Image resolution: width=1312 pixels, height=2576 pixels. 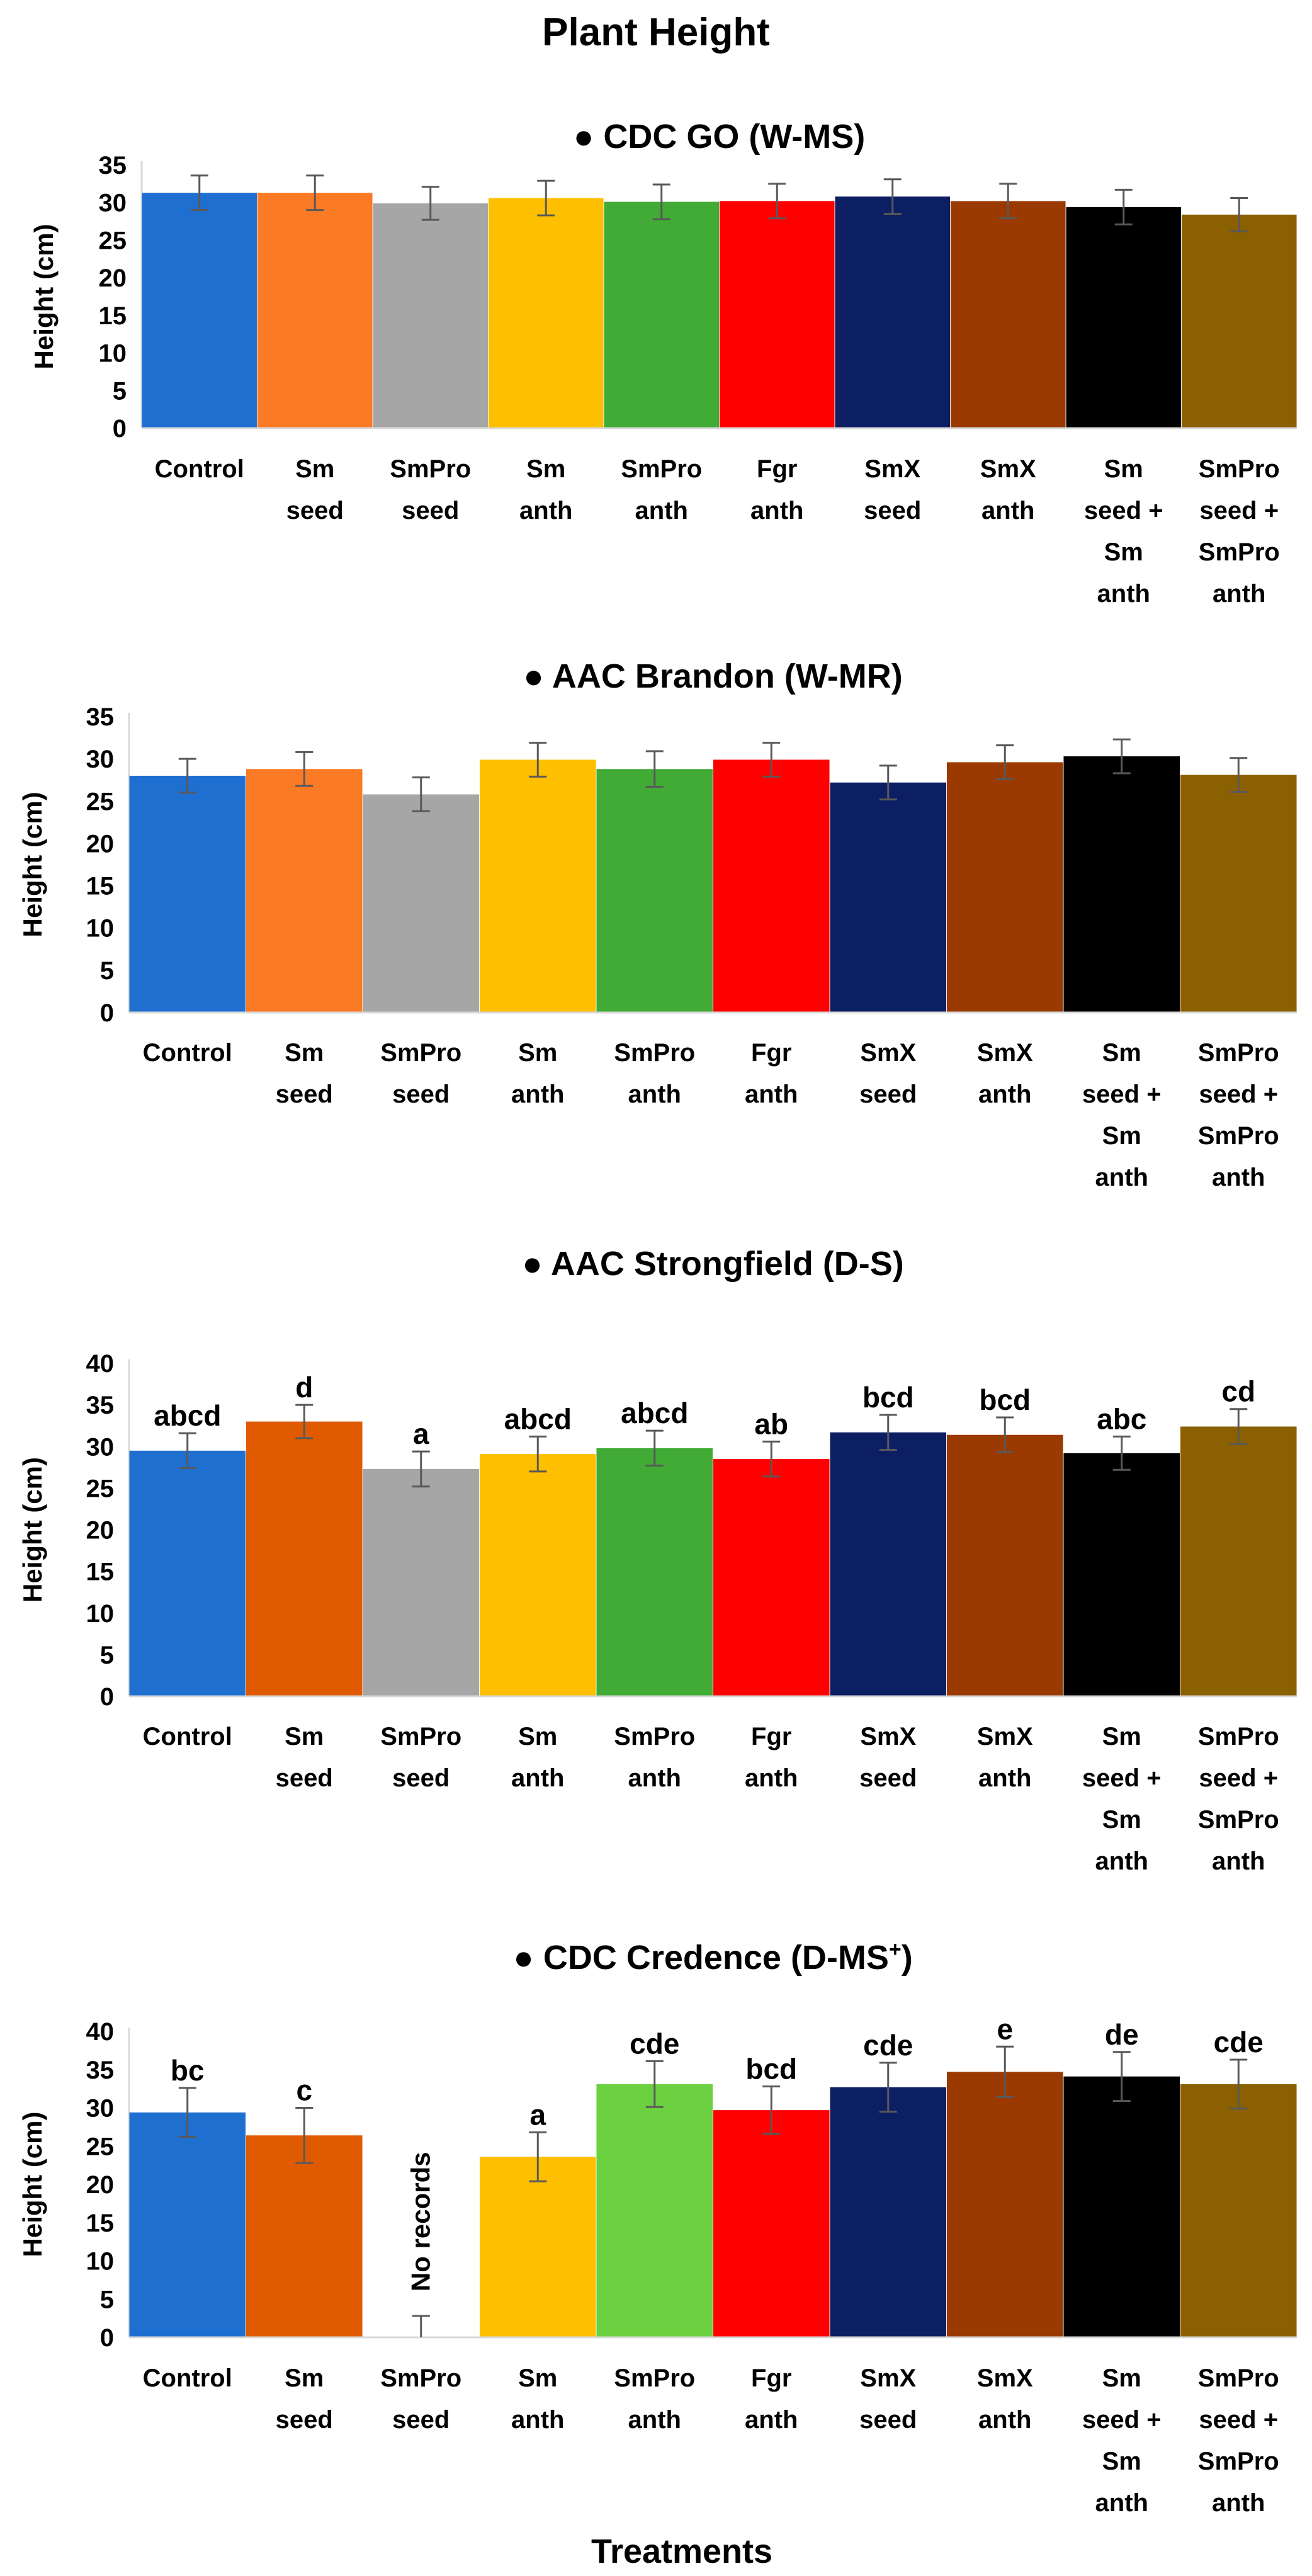 What do you see at coordinates (727, 676) in the screenshot?
I see `chart-title-text: AAC Brandon (W-MR)` at bounding box center [727, 676].